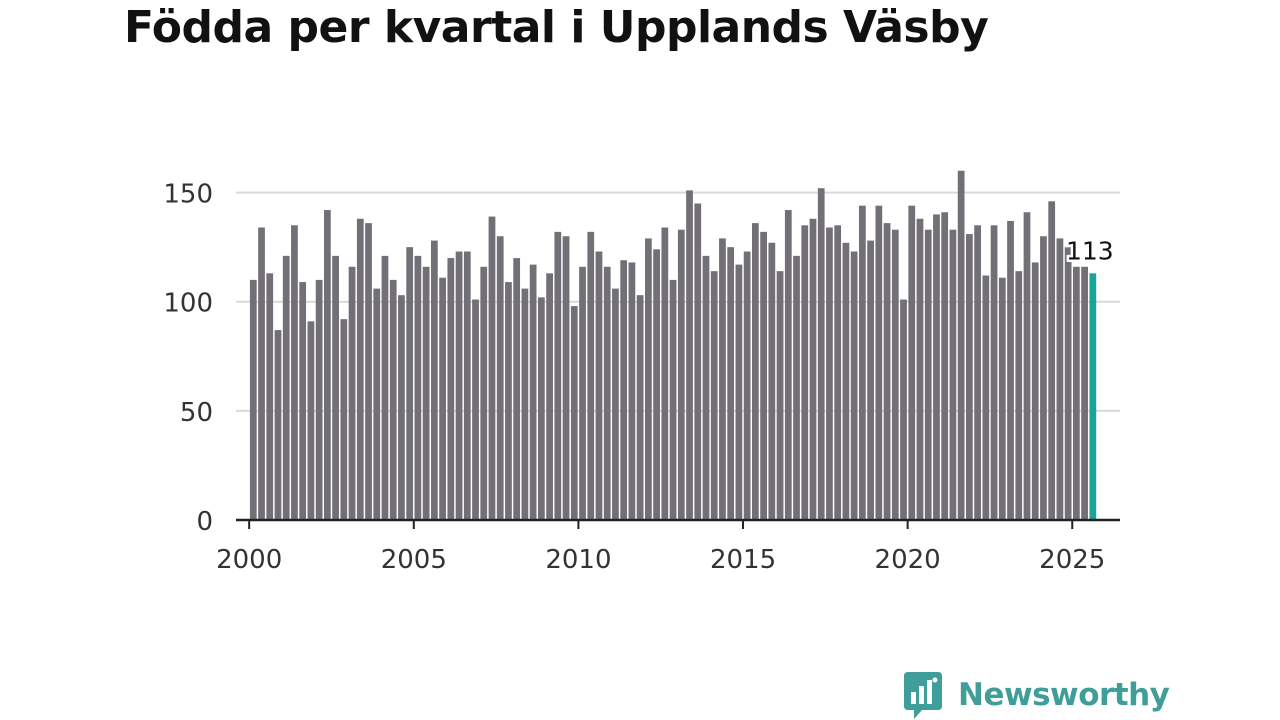  I want to click on x-tick-label: 2025, so click(1072, 560).